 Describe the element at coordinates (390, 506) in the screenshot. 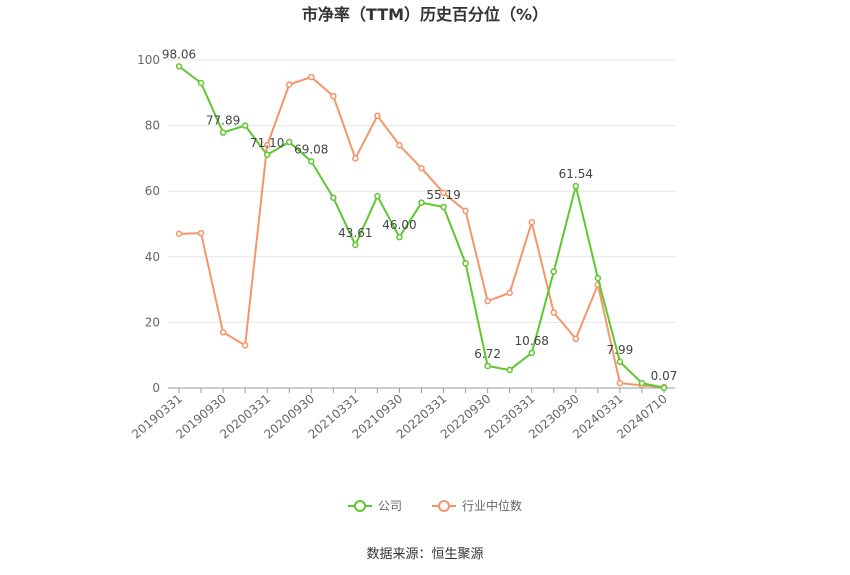

I see `legend-label: 公司` at that location.